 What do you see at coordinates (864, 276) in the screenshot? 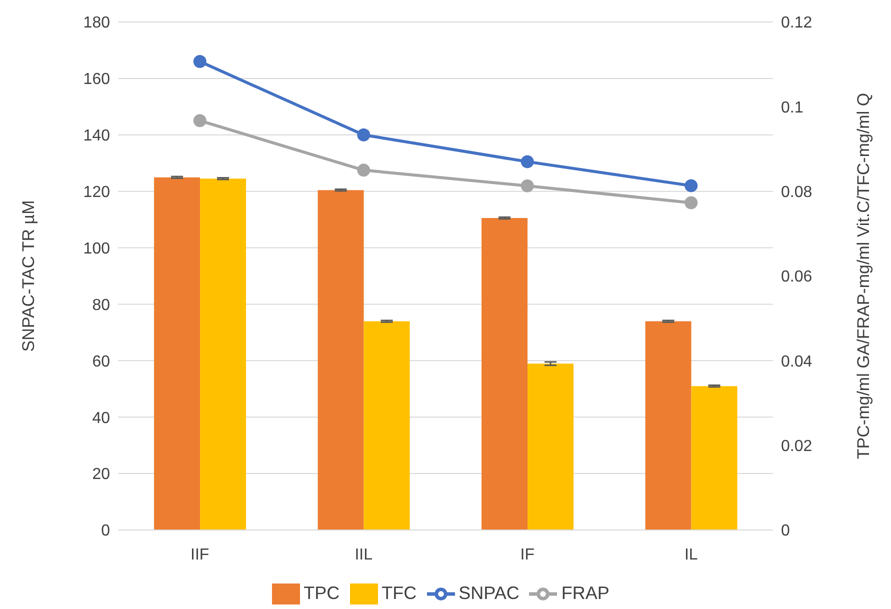
I see `y2-axis-title: TPC-mg/ml GA/FRAP-mg/ml Vit.C/TFC-mg/ml Q` at bounding box center [864, 276].